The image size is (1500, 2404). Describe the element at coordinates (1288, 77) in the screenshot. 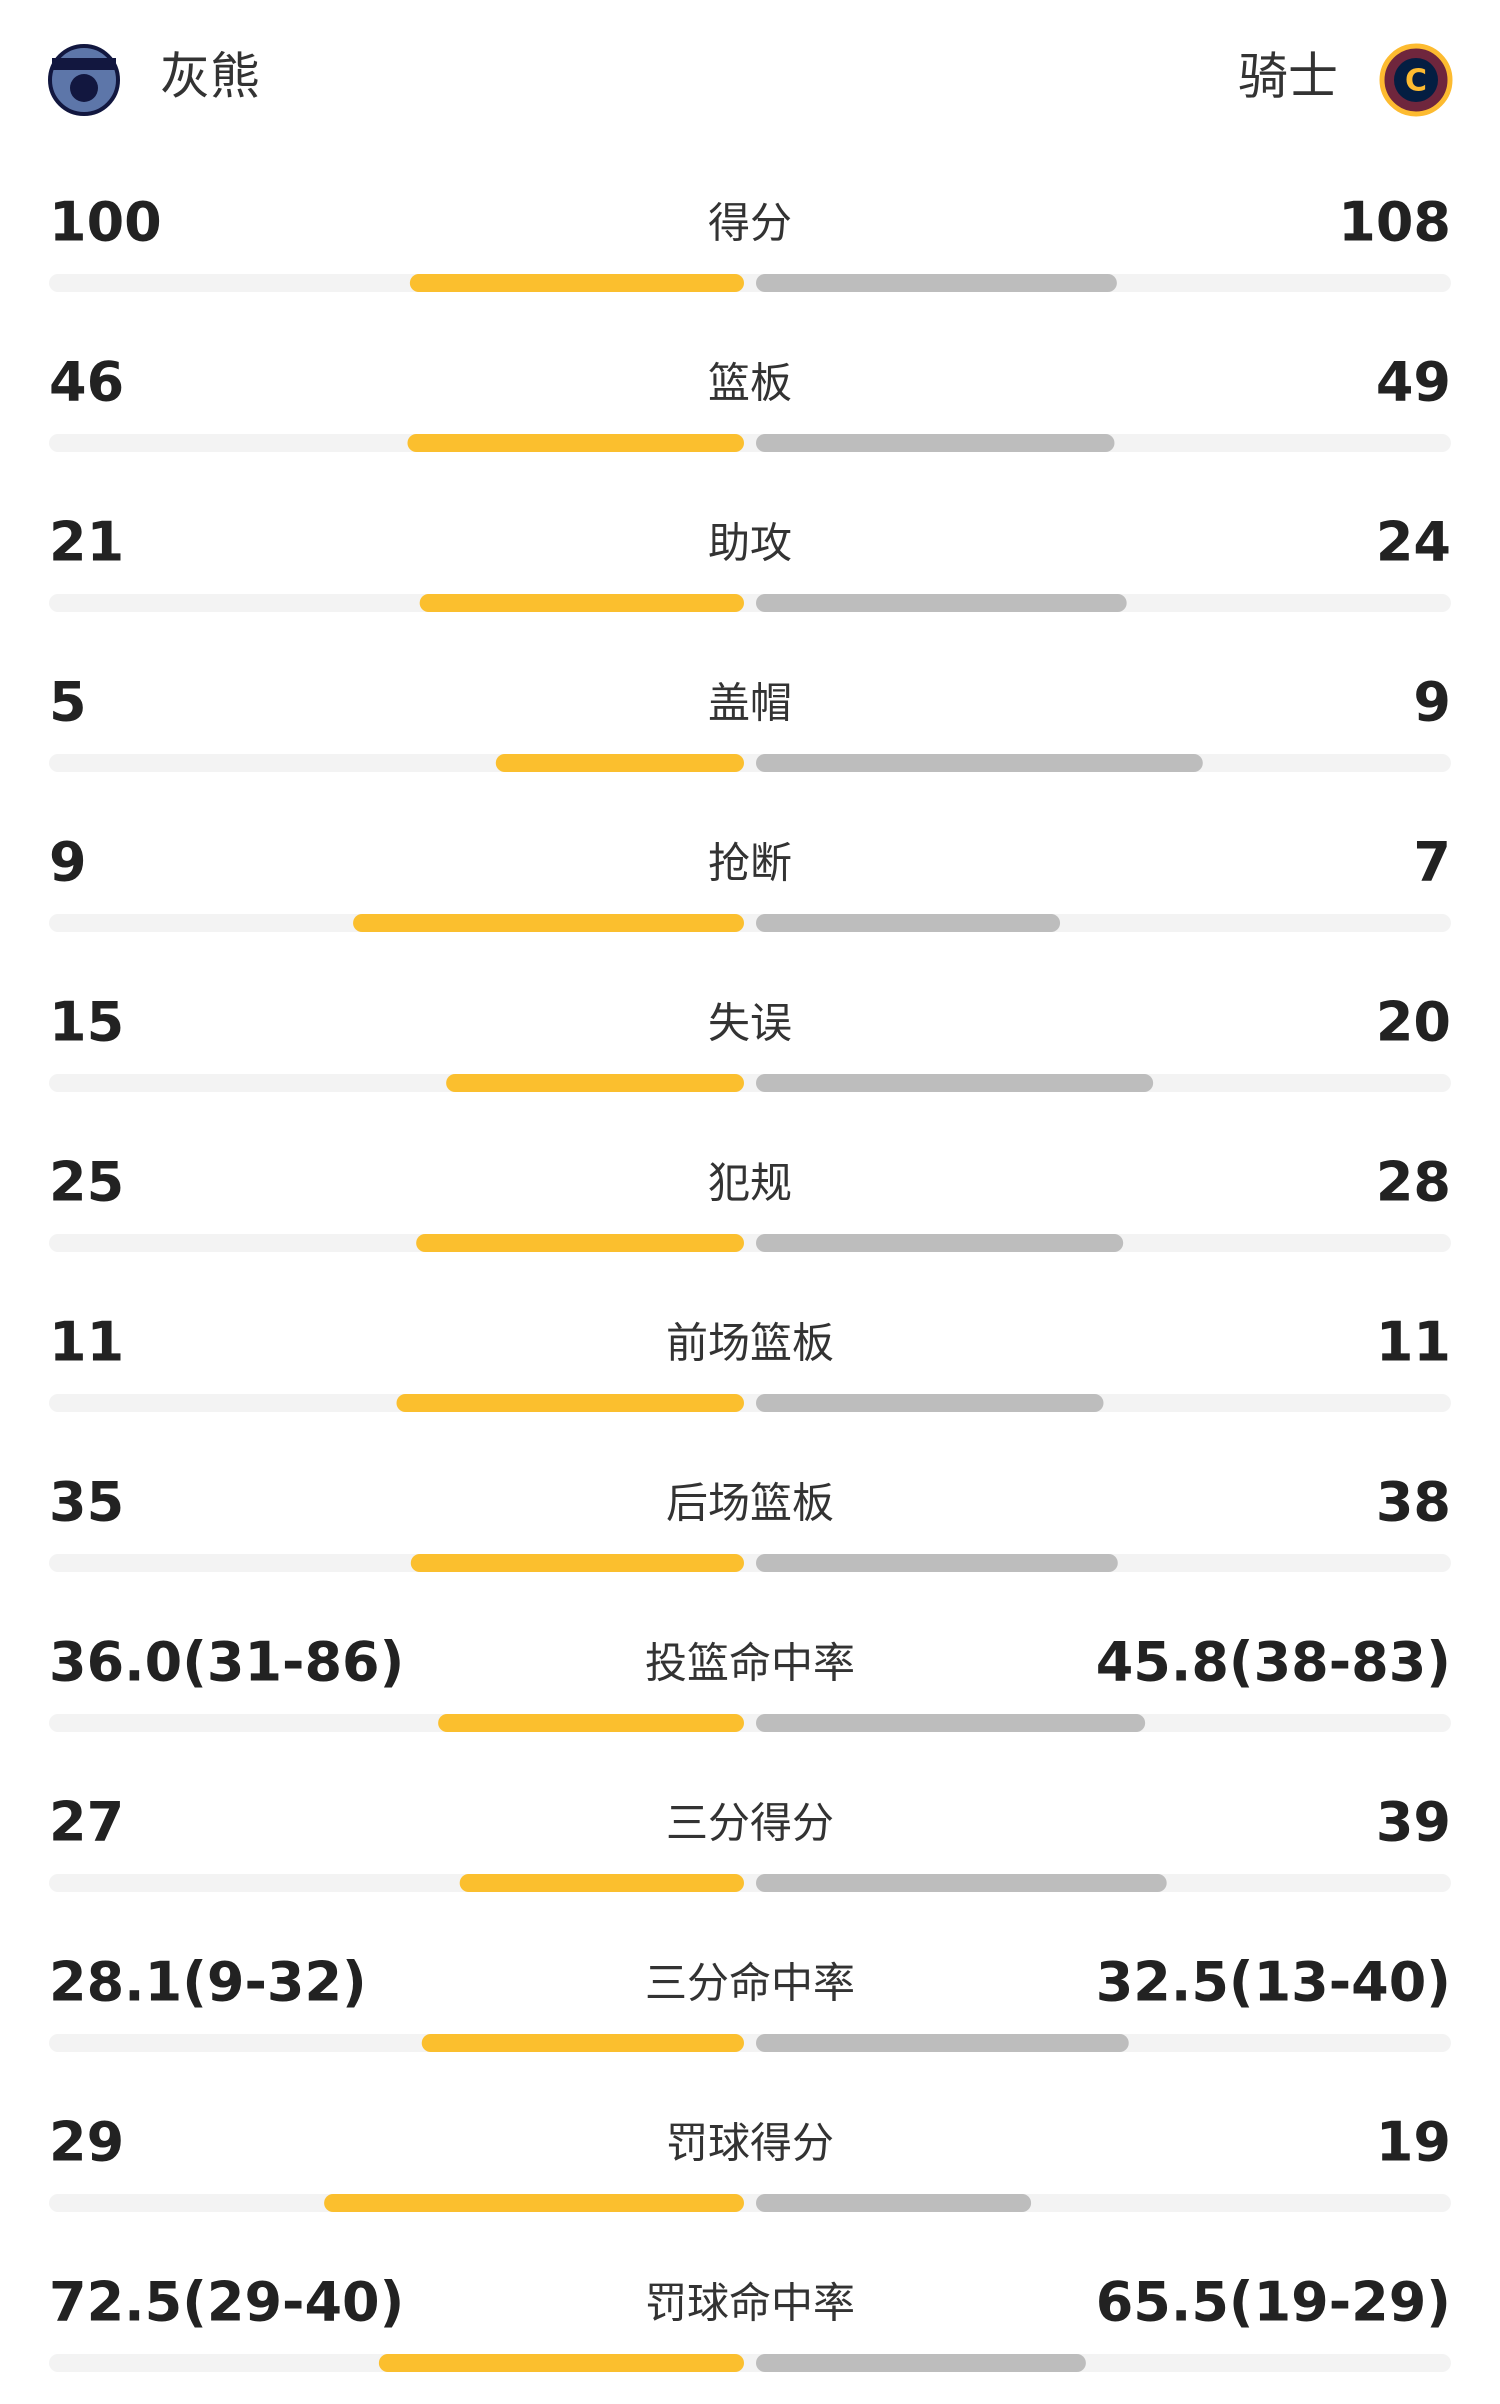

I see `away-team: 骑士` at that location.